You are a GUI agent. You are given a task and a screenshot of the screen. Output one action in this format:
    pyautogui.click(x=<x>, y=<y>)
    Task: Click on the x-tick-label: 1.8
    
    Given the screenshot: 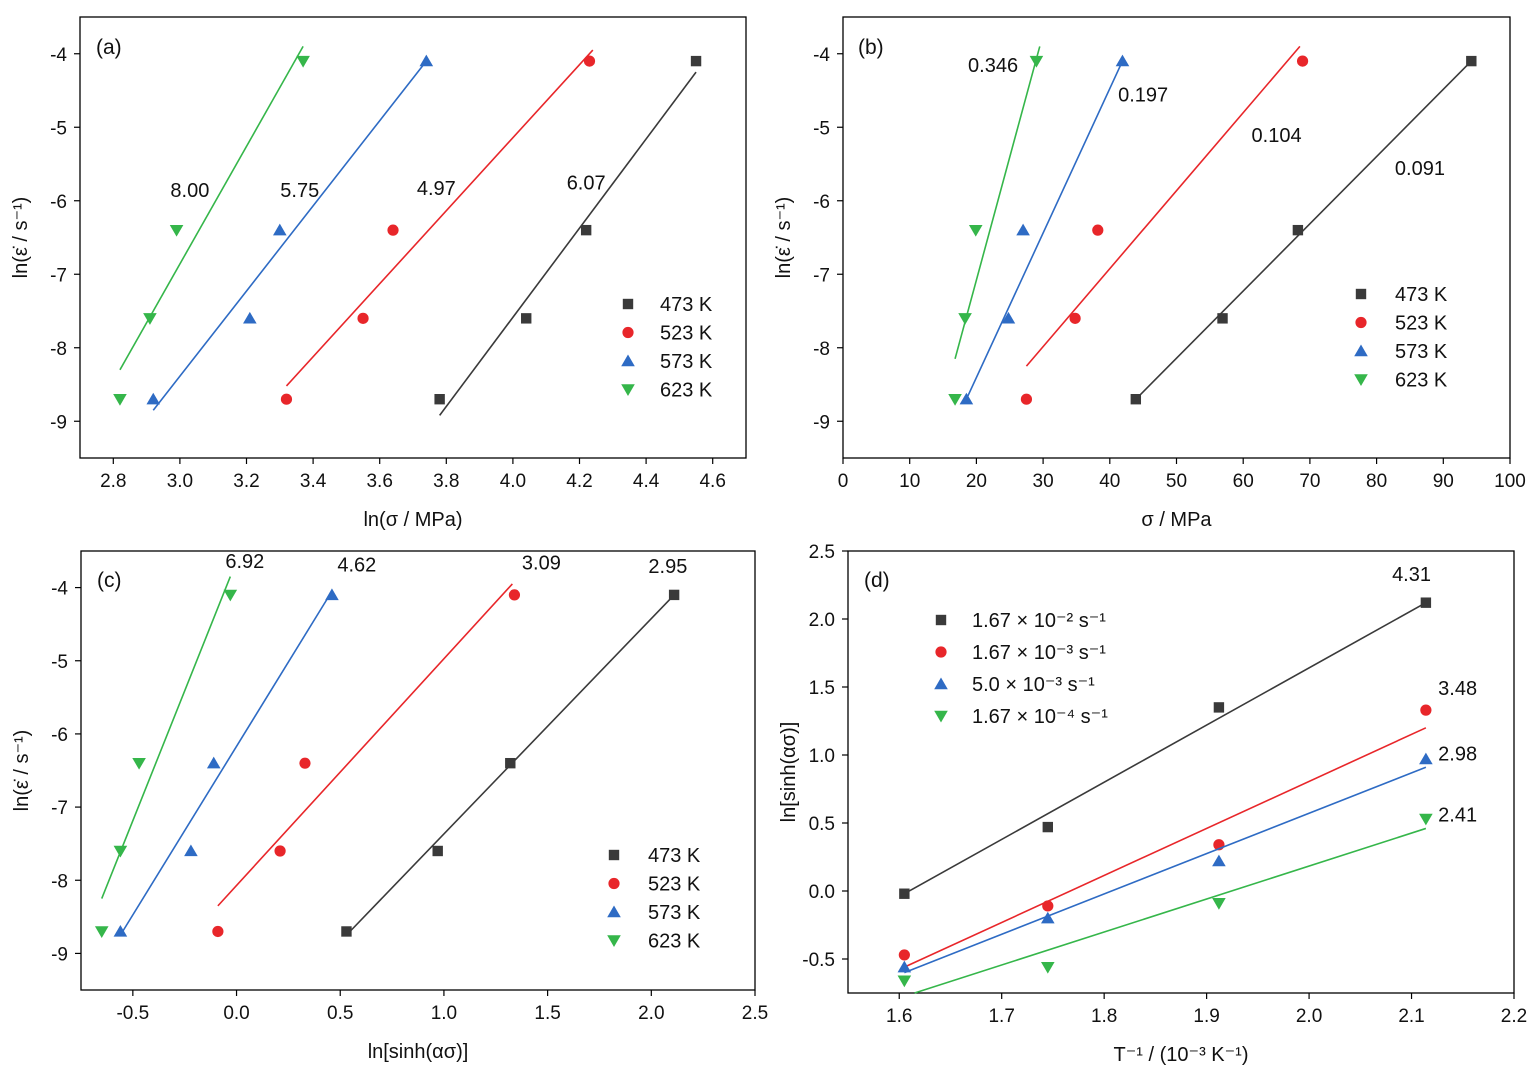 What is the action you would take?
    pyautogui.click(x=1104, y=1016)
    